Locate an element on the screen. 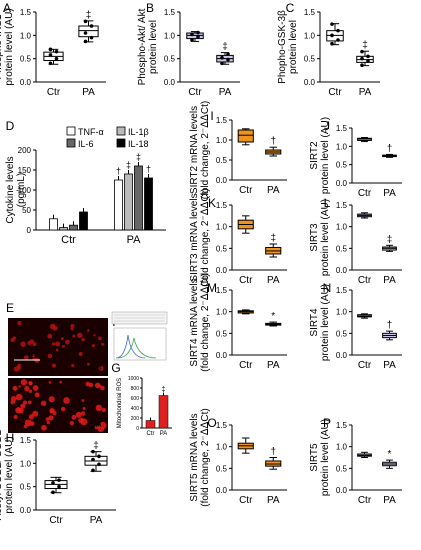 The height and width of the screenshot is (550, 421). panel-label: P is located at coordinates (327, 423).